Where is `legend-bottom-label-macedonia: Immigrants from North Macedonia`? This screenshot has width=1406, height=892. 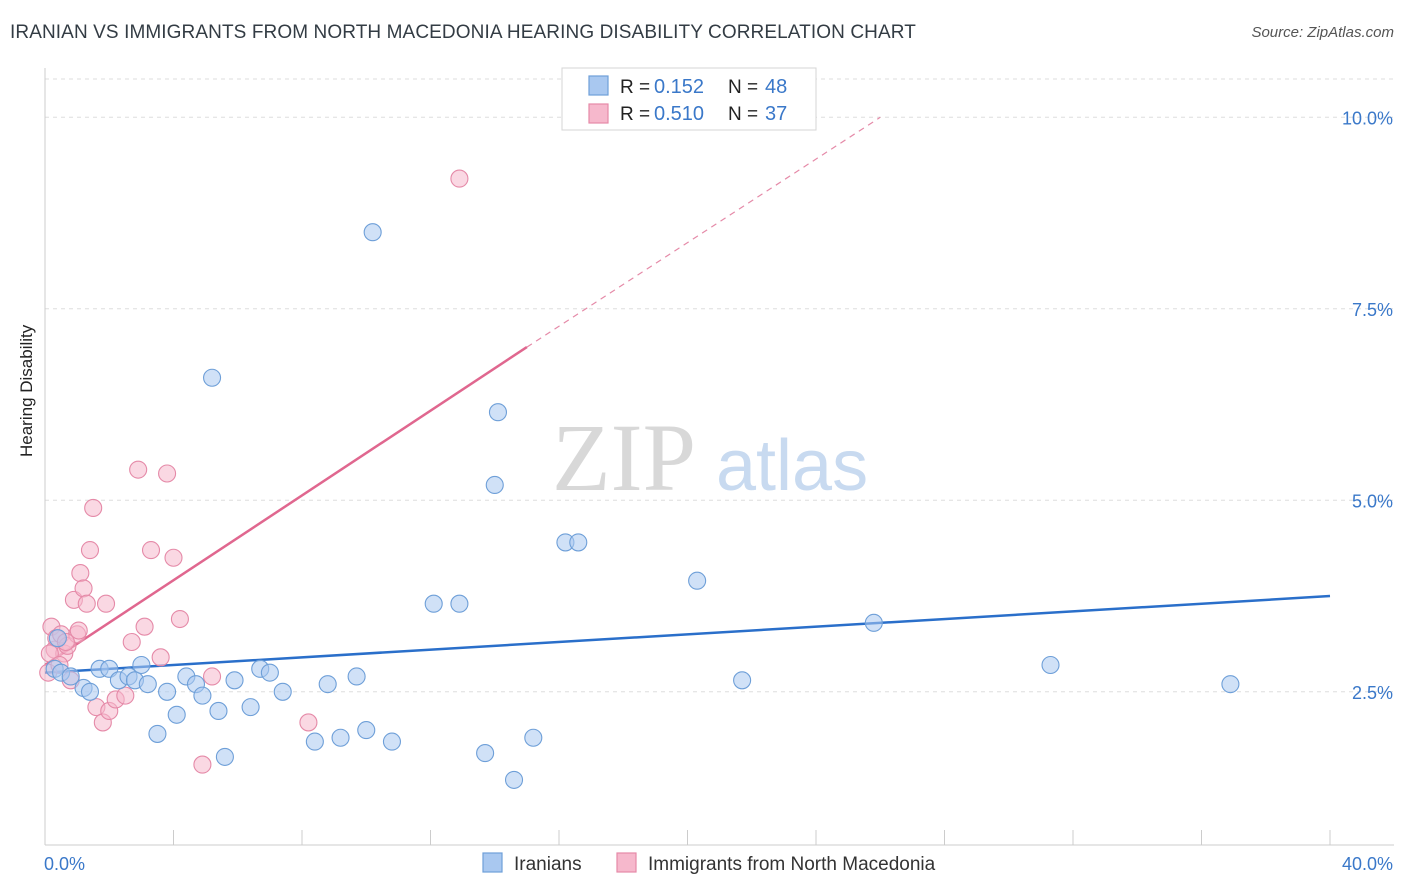 legend-bottom-label-macedonia: Immigrants from North Macedonia is located at coordinates (792, 864).